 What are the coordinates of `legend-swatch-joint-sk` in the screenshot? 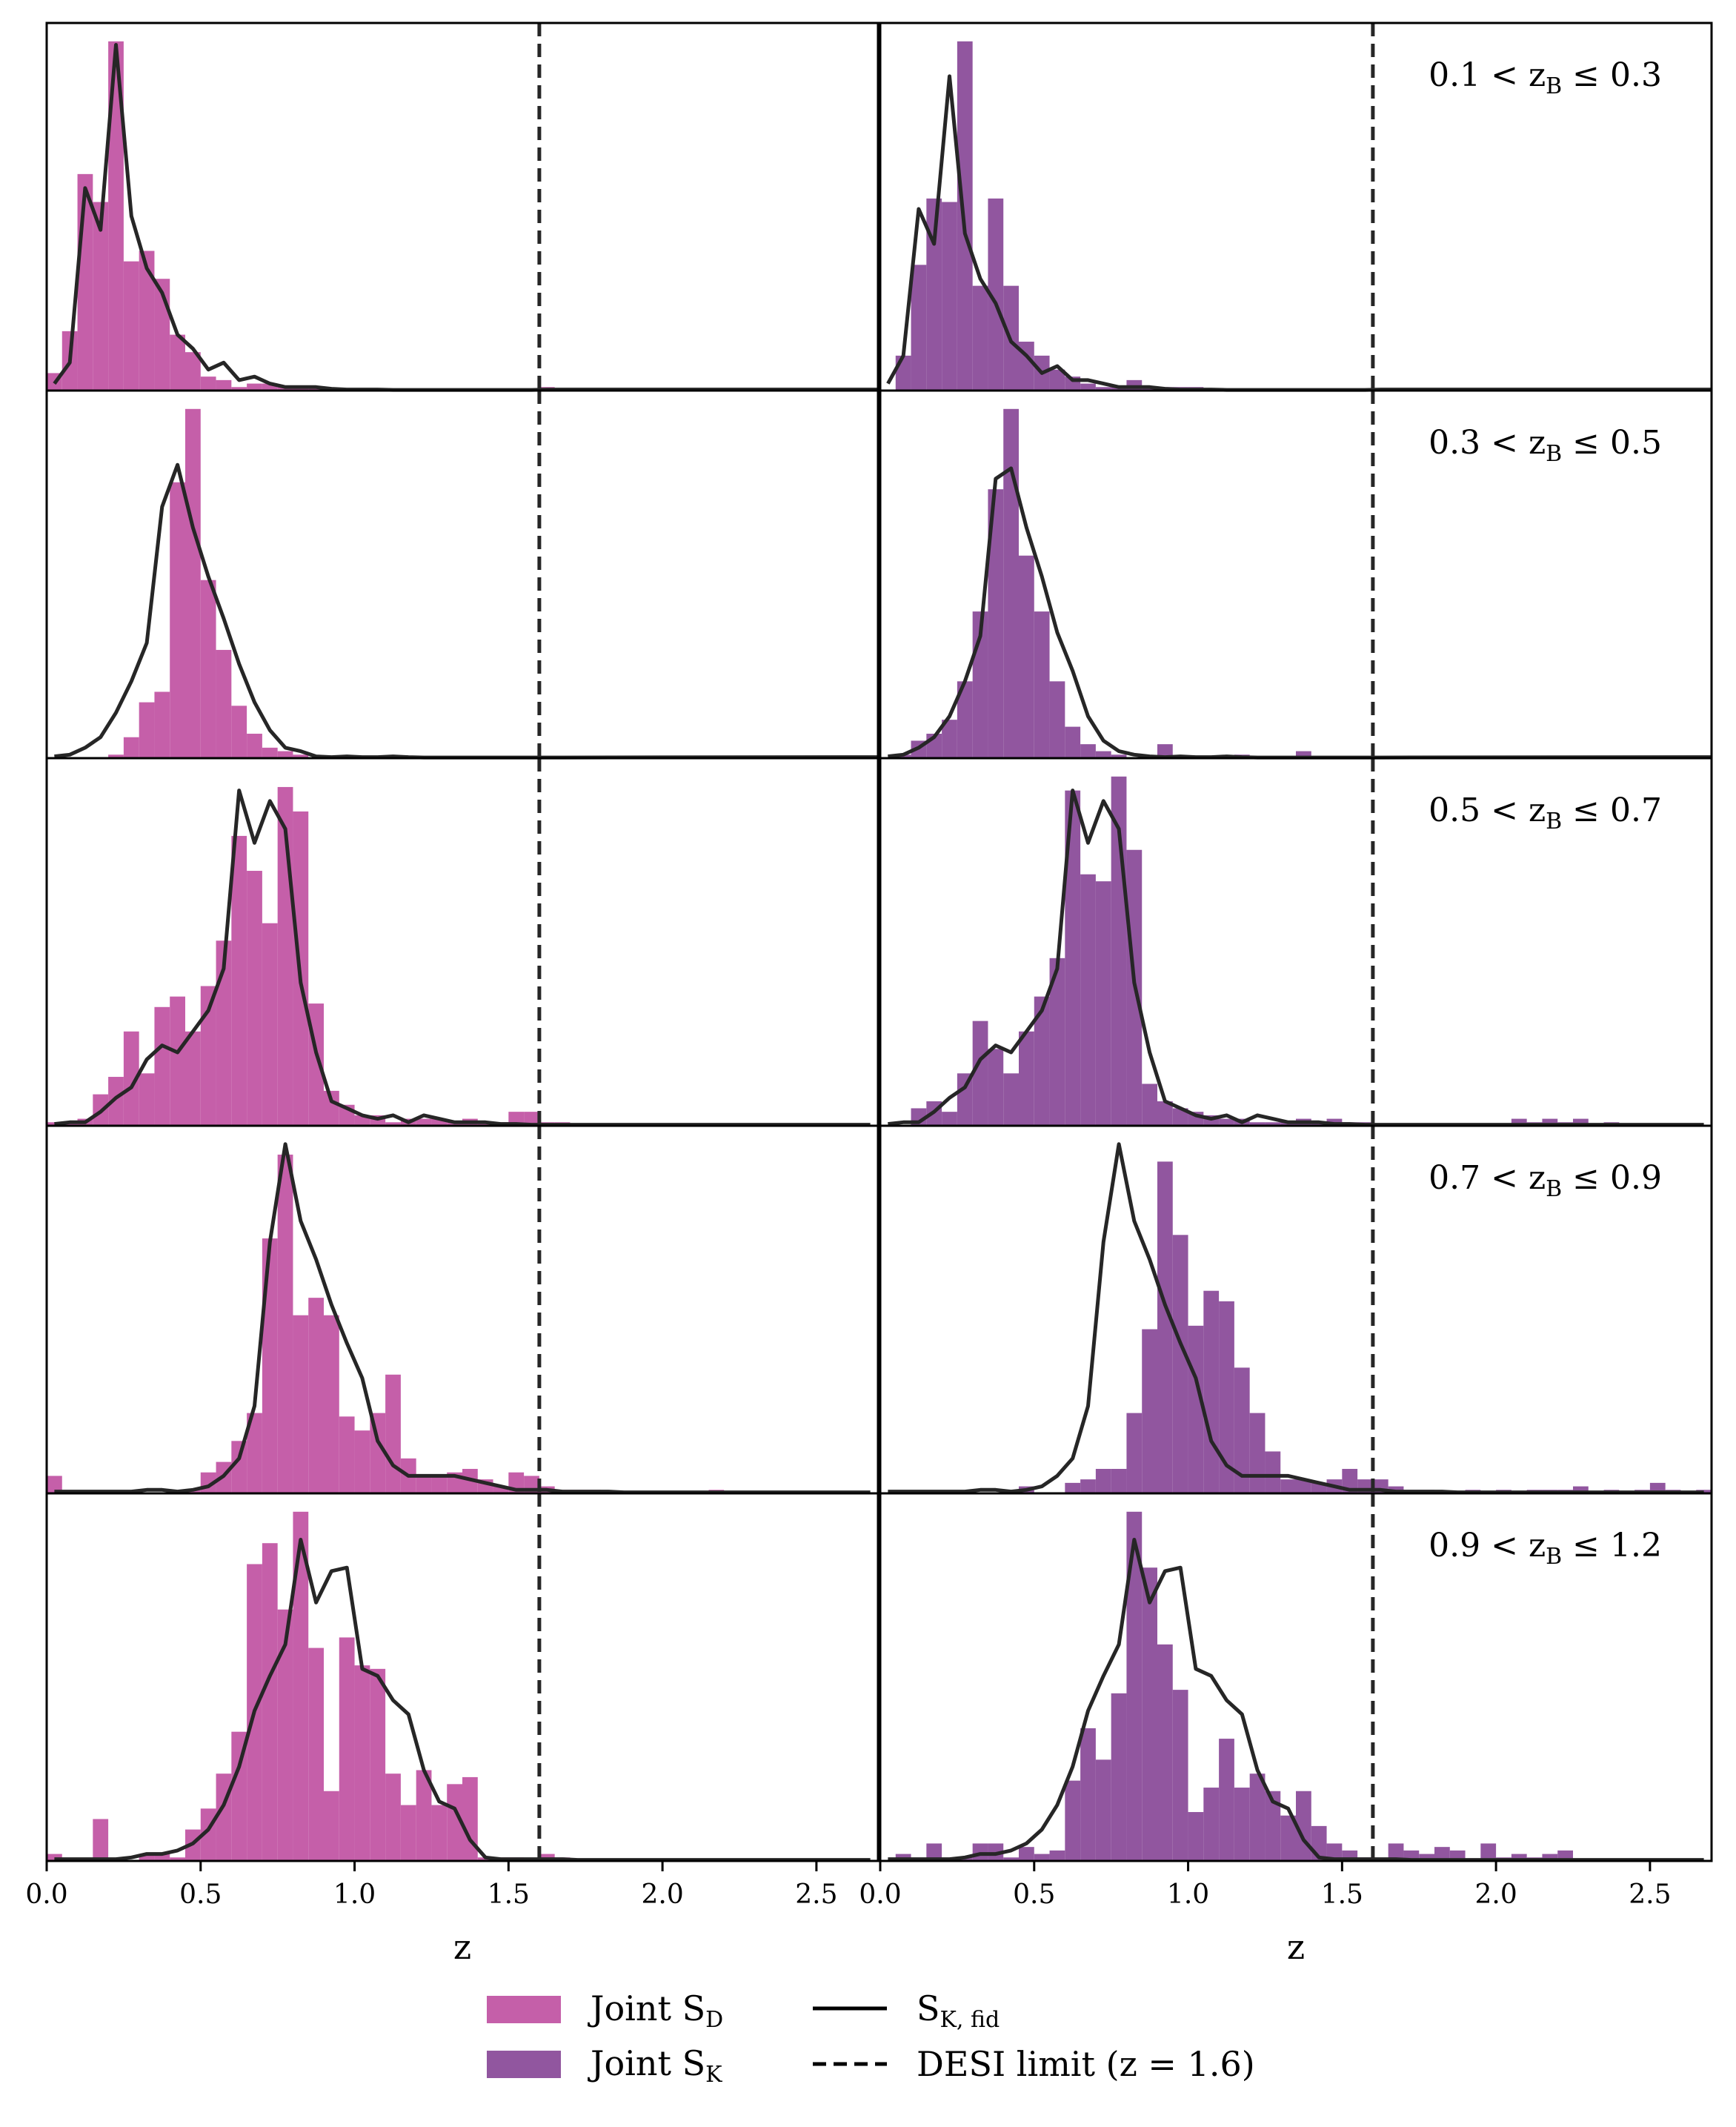 It's located at (524, 2064).